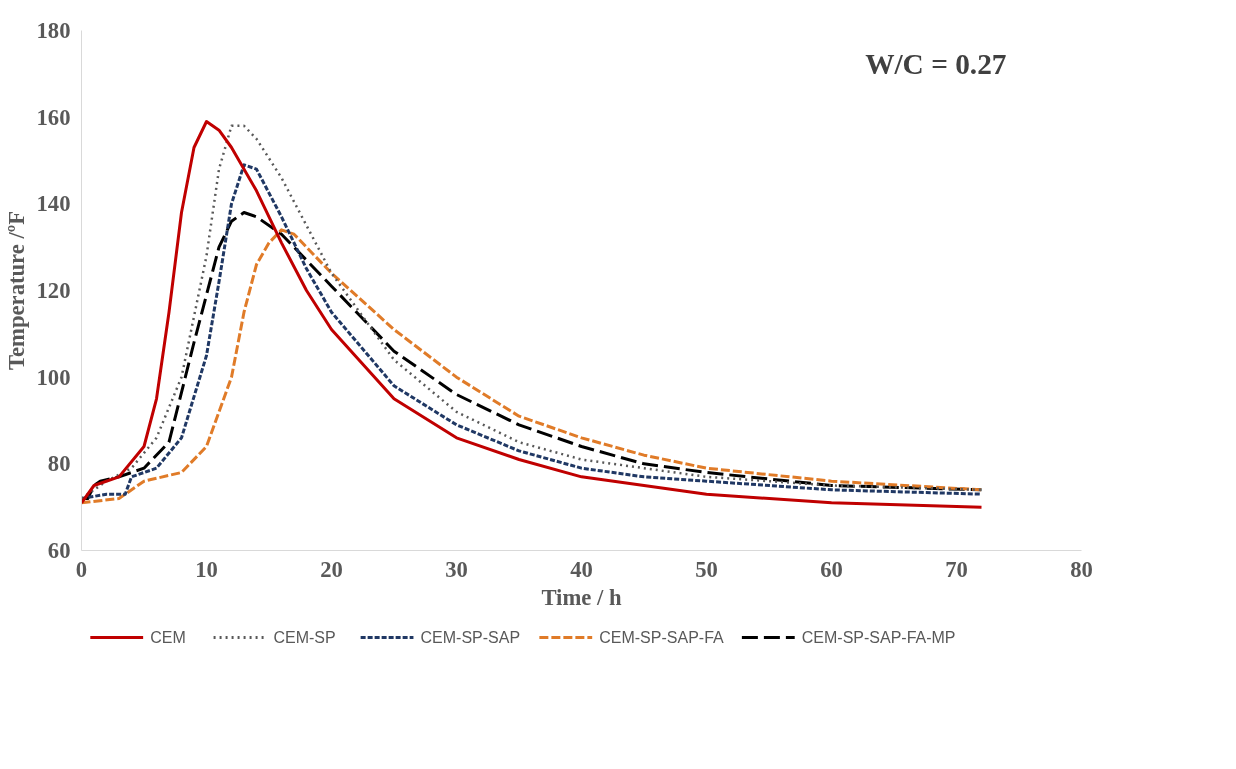  Describe the element at coordinates (831, 569) in the screenshot. I see `x-tick-label: 60` at that location.